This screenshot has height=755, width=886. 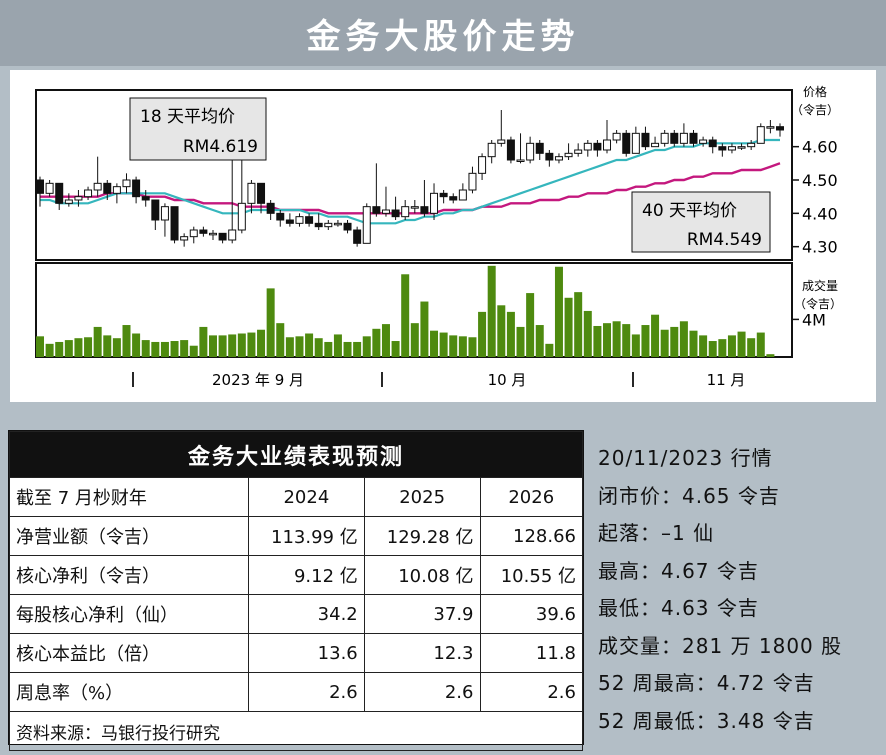 I want to click on ma40-annotation-box, so click(x=701, y=222).